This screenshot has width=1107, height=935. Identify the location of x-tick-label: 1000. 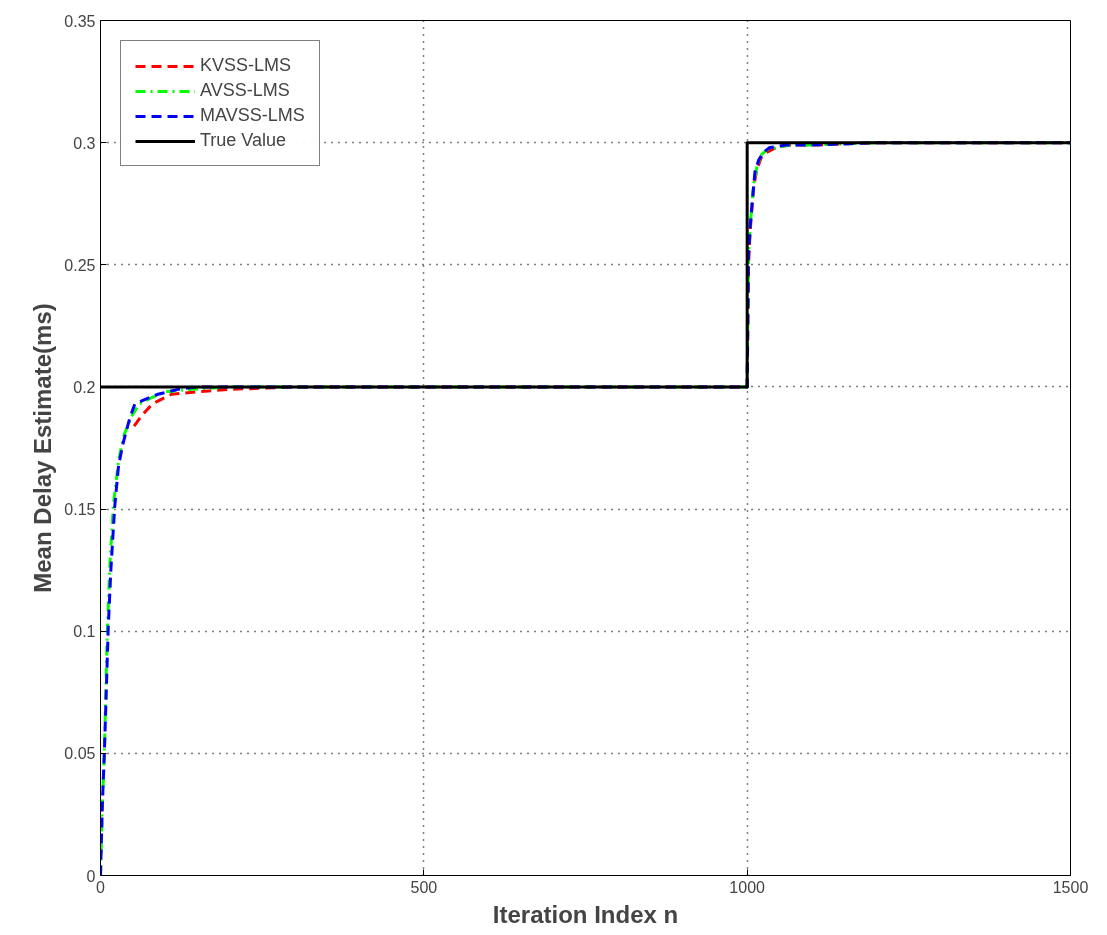
(747, 887).